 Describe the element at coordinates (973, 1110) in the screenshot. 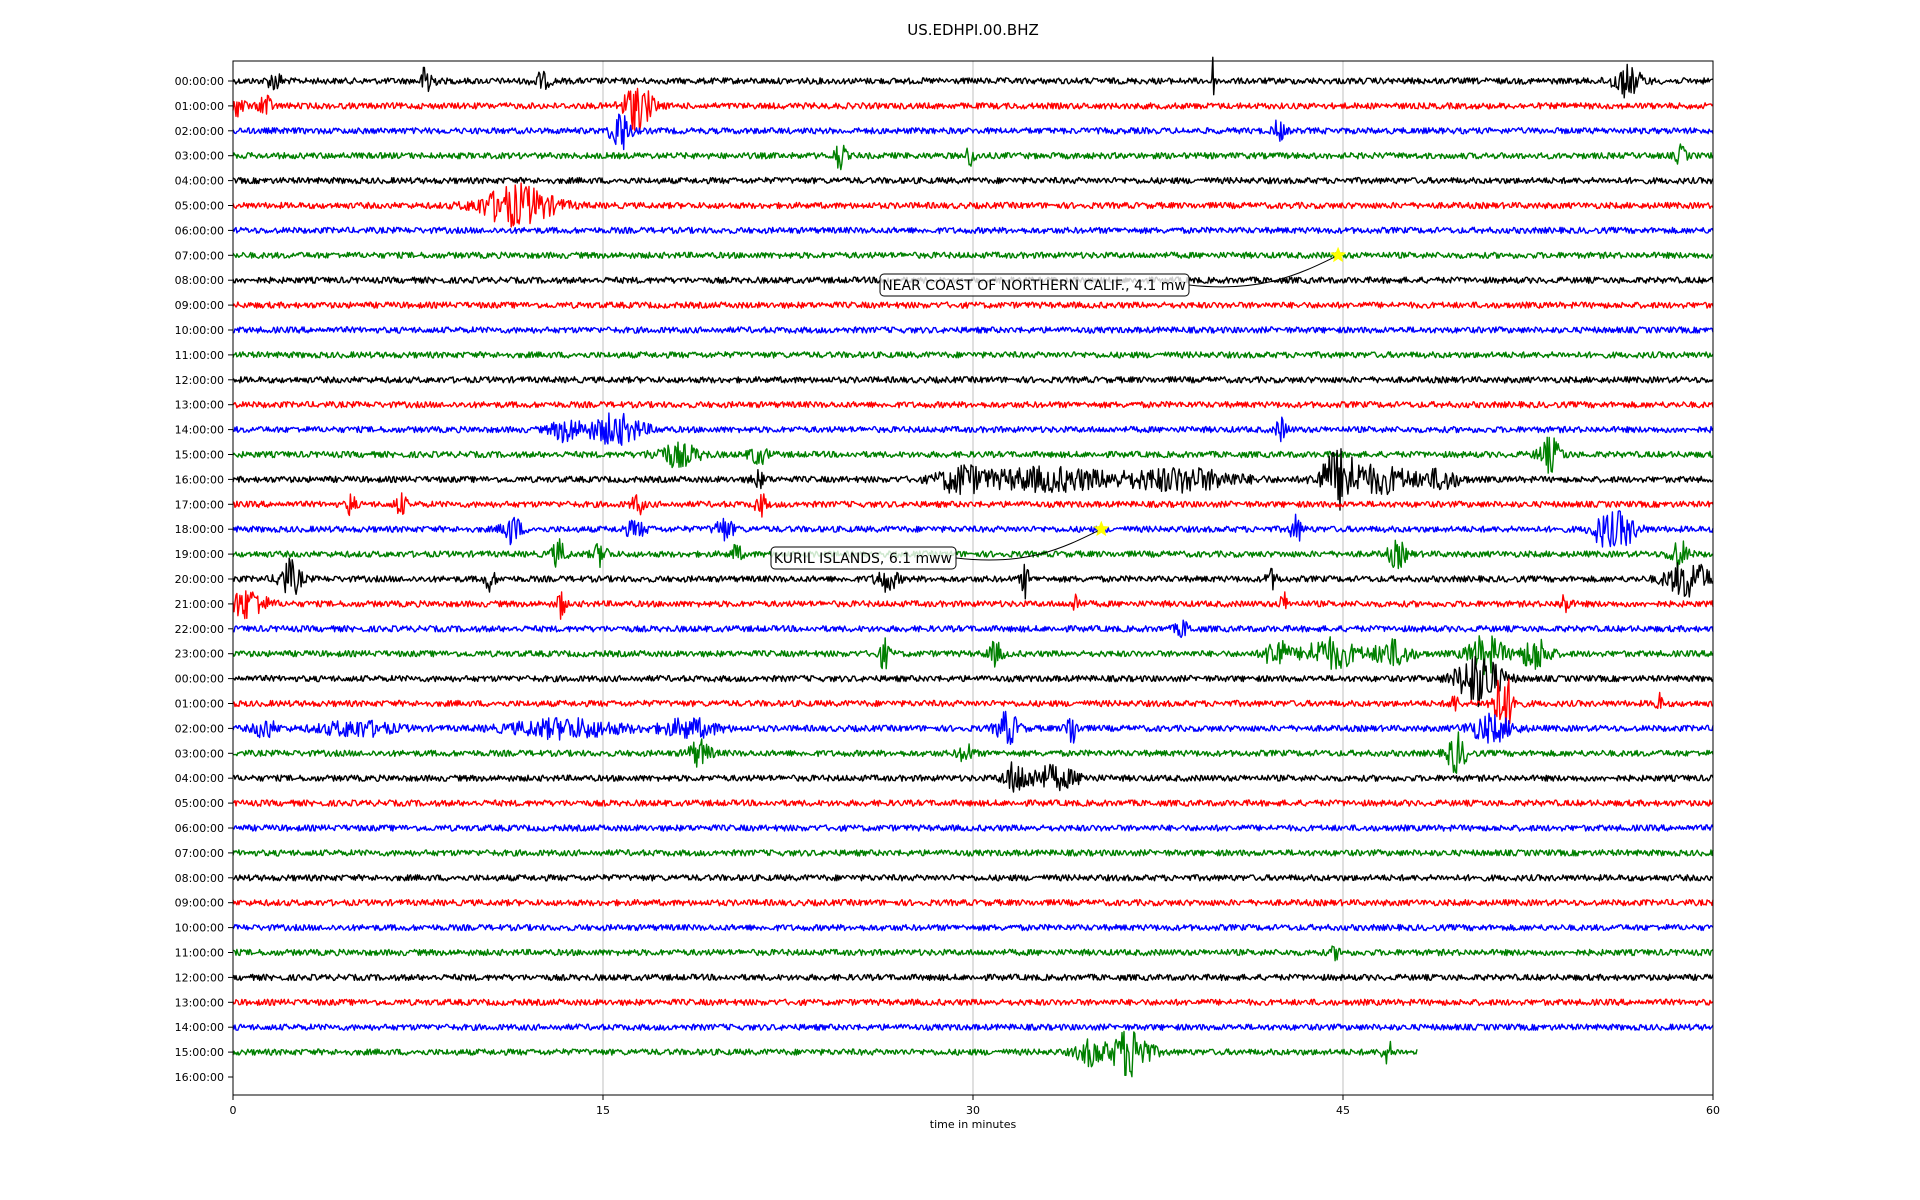

I see `x-tick-label-30: 30` at that location.